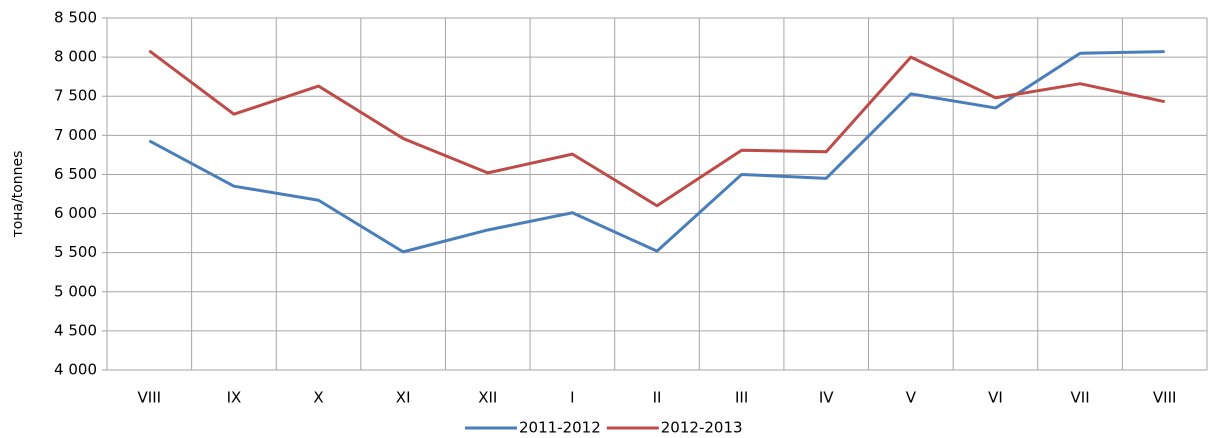  What do you see at coordinates (75, 96) in the screenshot?
I see `y-tick-label: 7 500` at bounding box center [75, 96].